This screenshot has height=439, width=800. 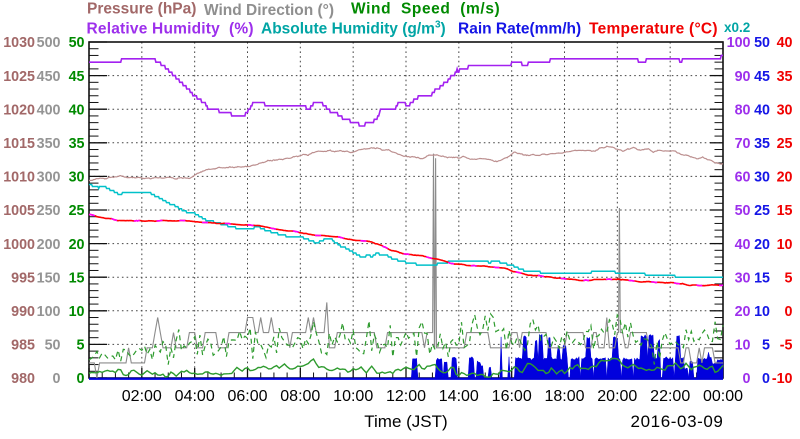 I want to click on svg-text: 10:00, so click(x=353, y=396).